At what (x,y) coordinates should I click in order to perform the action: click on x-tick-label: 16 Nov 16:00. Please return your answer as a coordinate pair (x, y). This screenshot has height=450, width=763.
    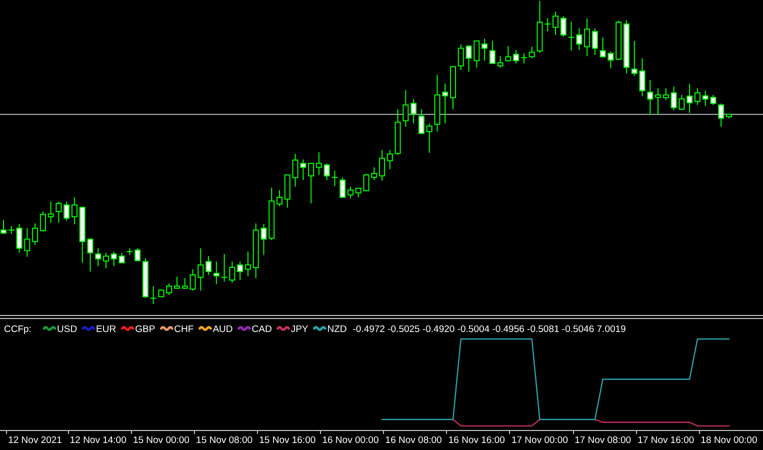
    Looking at the image, I should click on (476, 440).